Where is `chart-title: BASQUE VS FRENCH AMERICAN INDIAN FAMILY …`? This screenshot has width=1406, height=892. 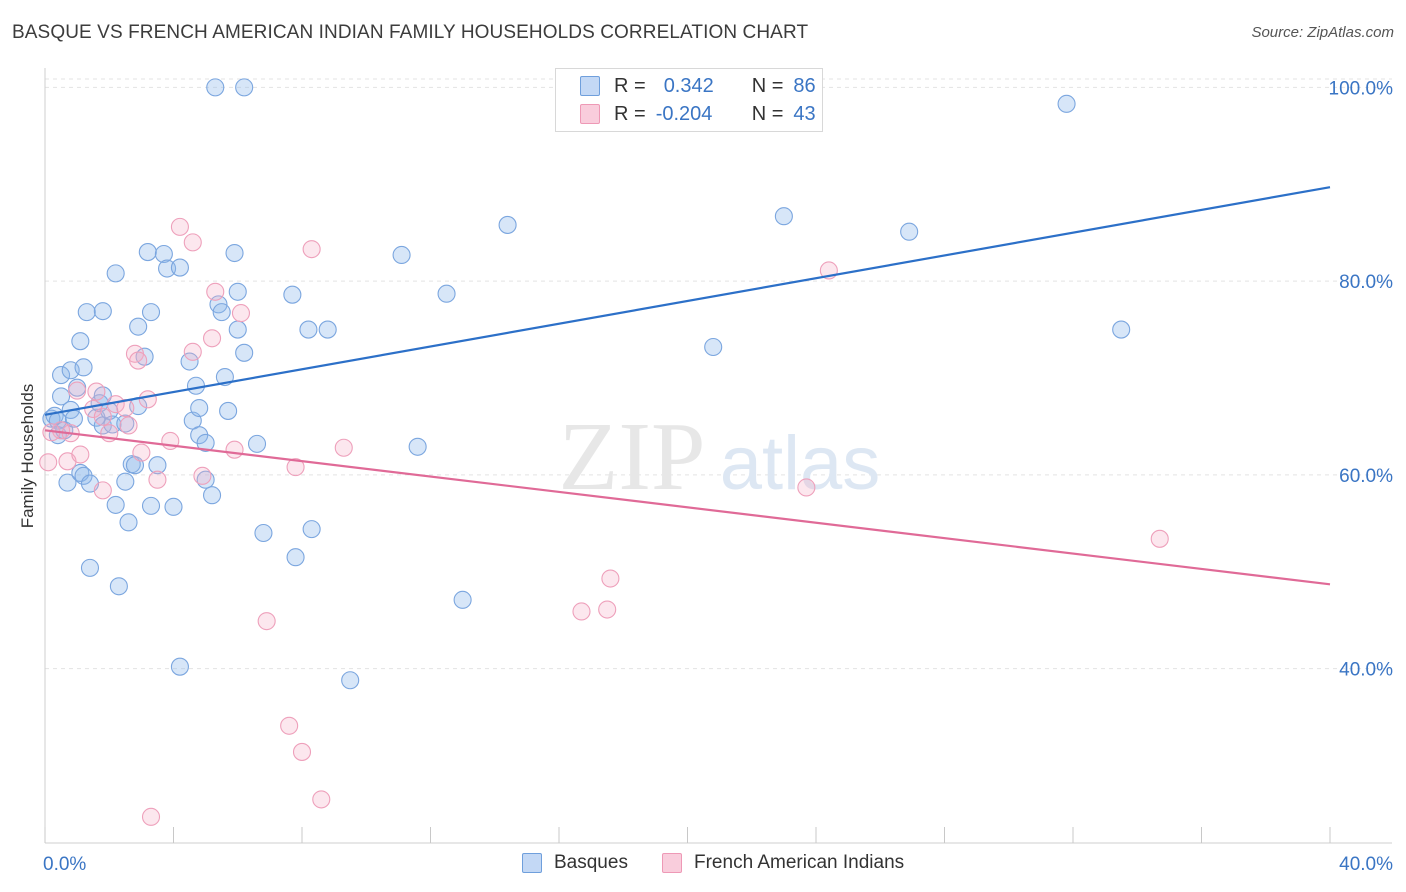
chart-title: BASQUE VS FRENCH AMERICAN INDIAN FAMILY … is located at coordinates (410, 32).